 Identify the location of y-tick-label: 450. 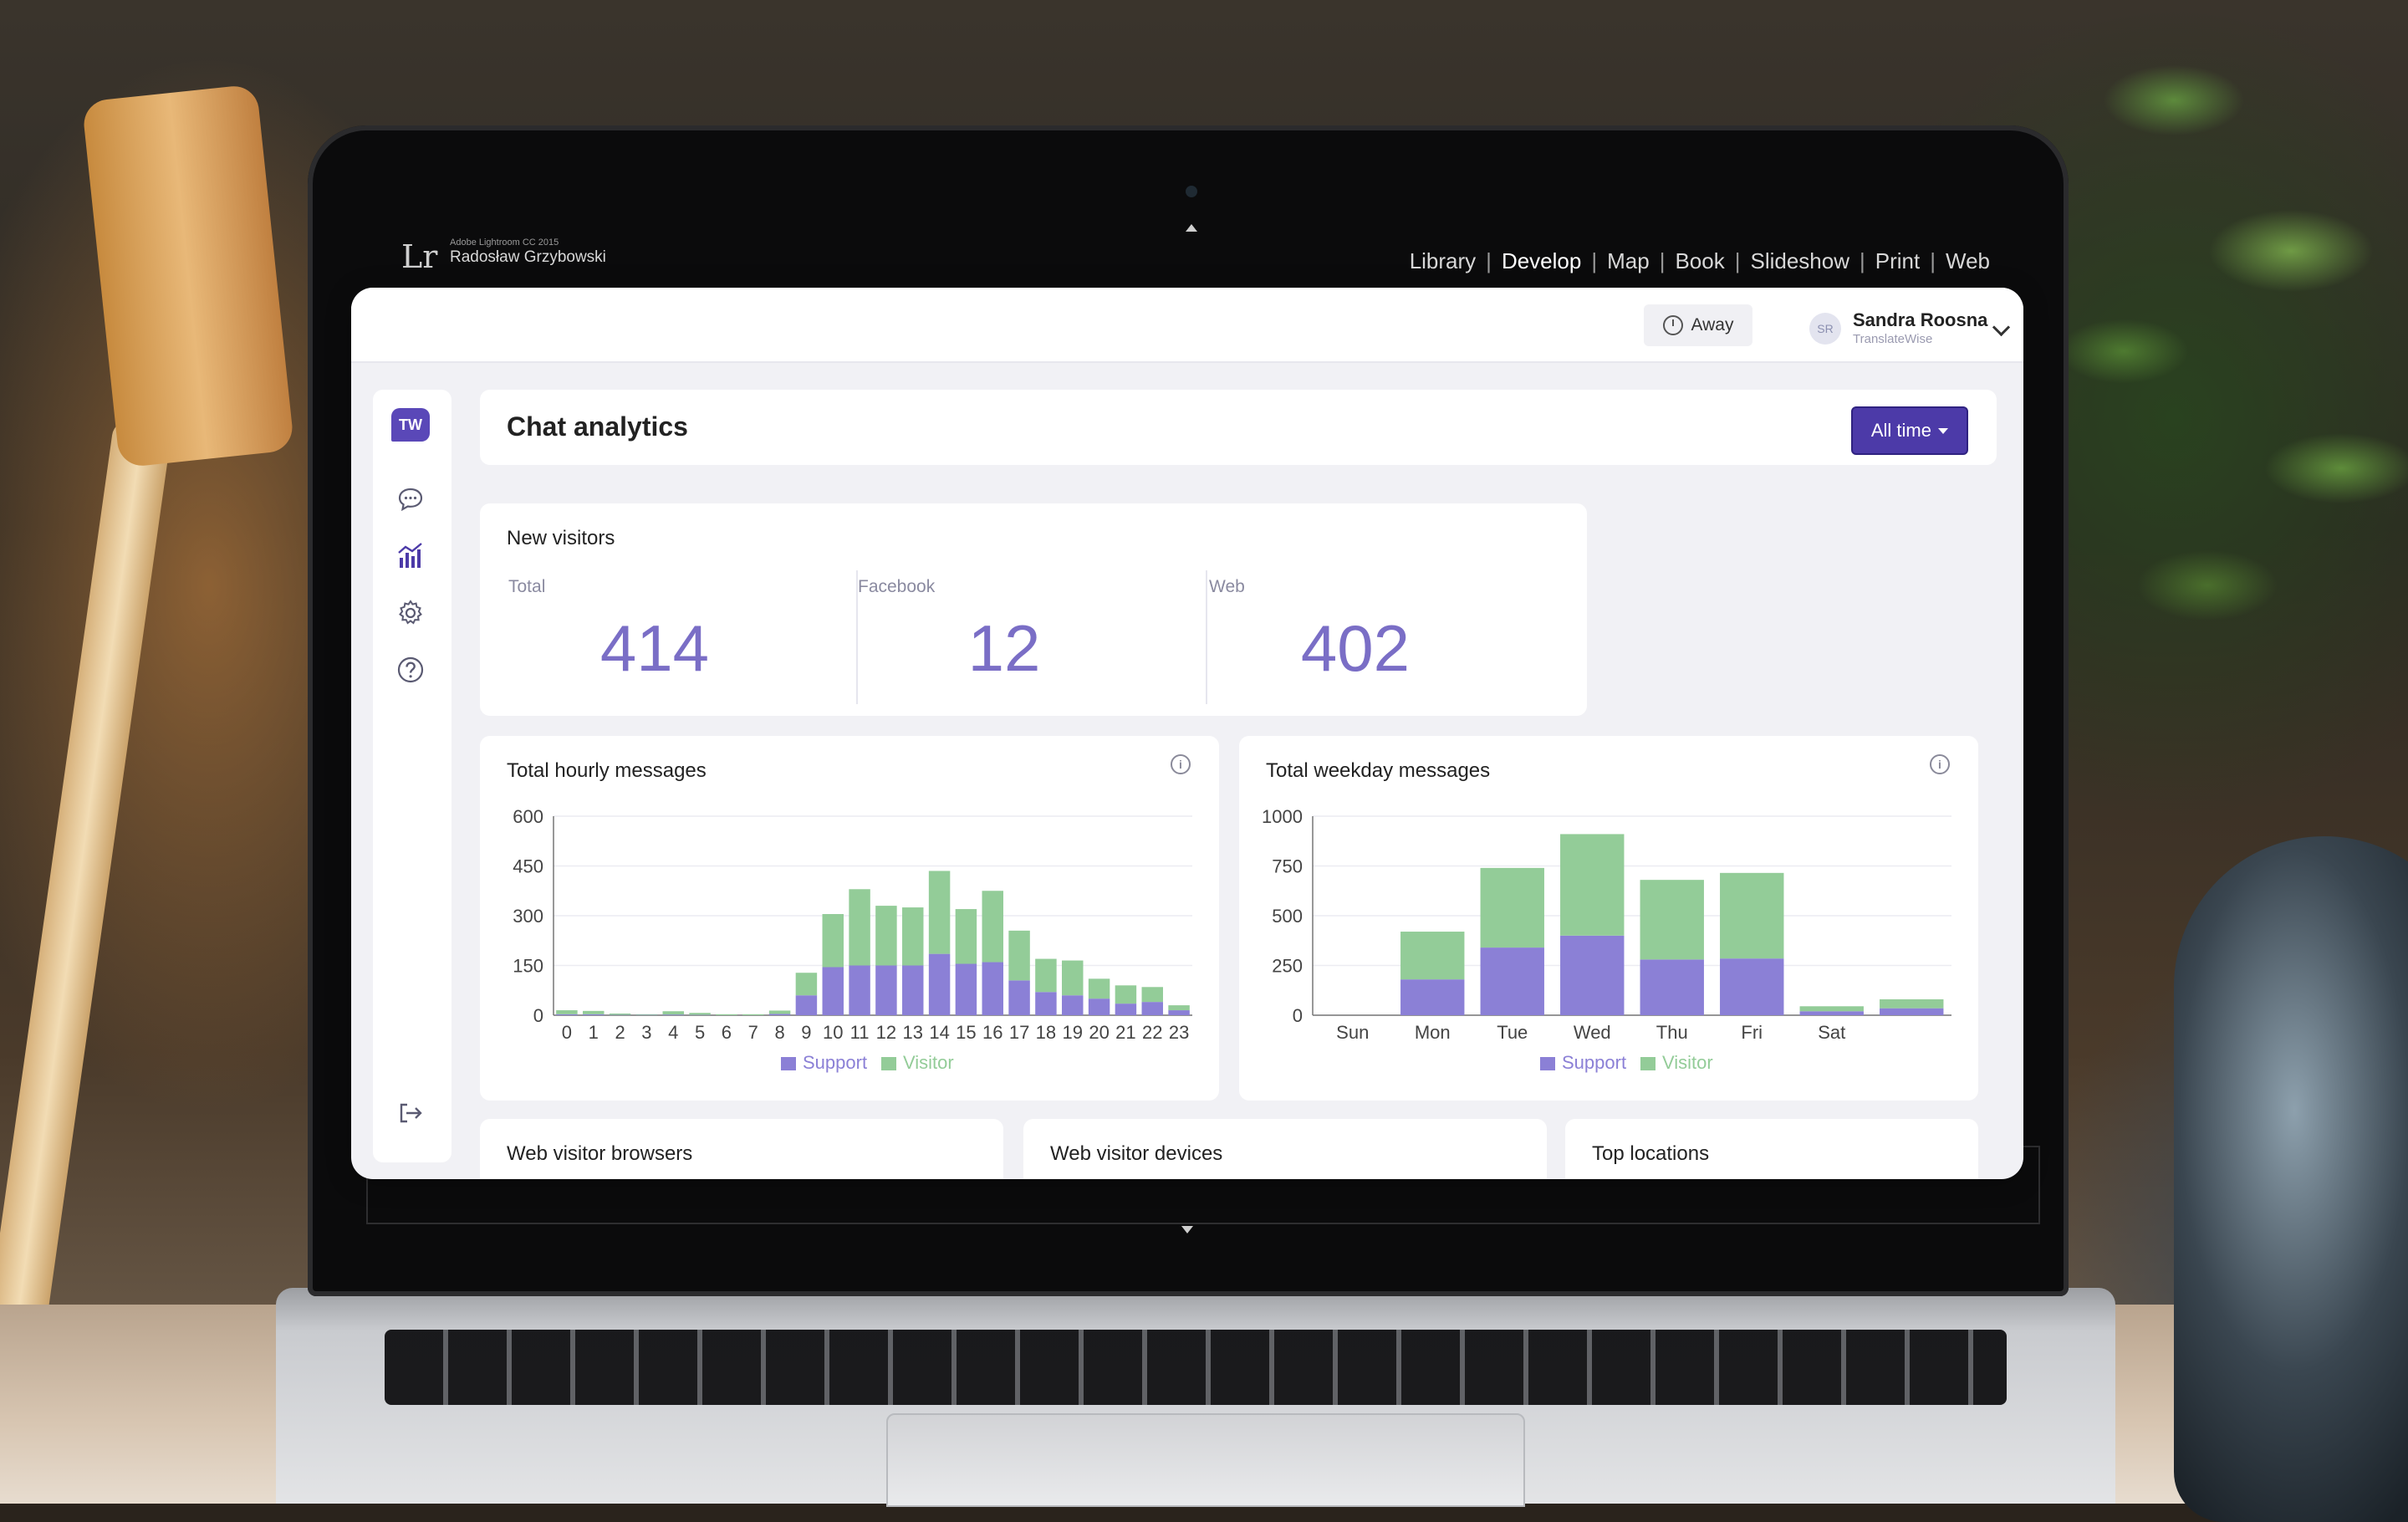
(528, 867).